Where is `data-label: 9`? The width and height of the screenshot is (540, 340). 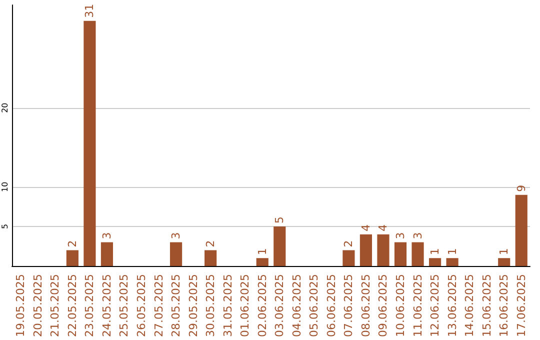
data-label: 9 is located at coordinates (521, 188).